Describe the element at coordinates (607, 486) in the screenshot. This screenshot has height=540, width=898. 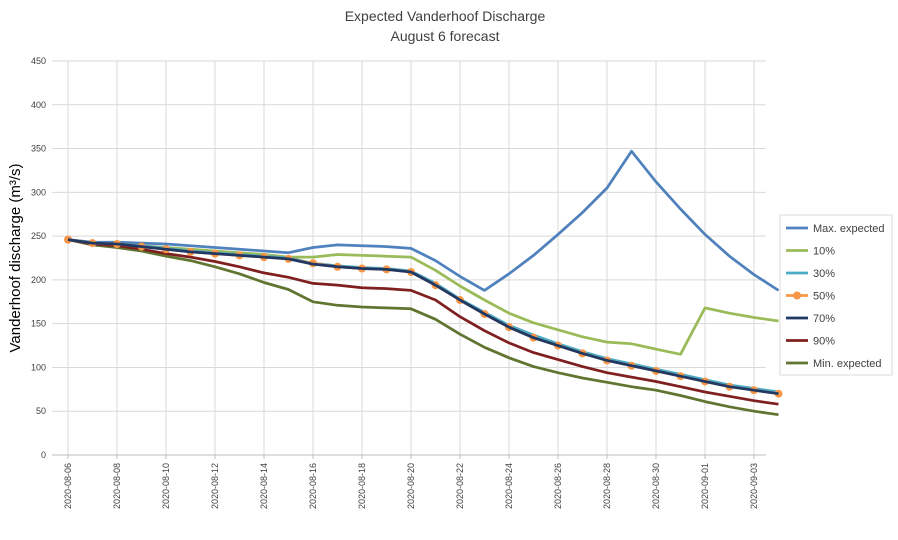
I see `x-tick-label: 2020-08-28` at that location.